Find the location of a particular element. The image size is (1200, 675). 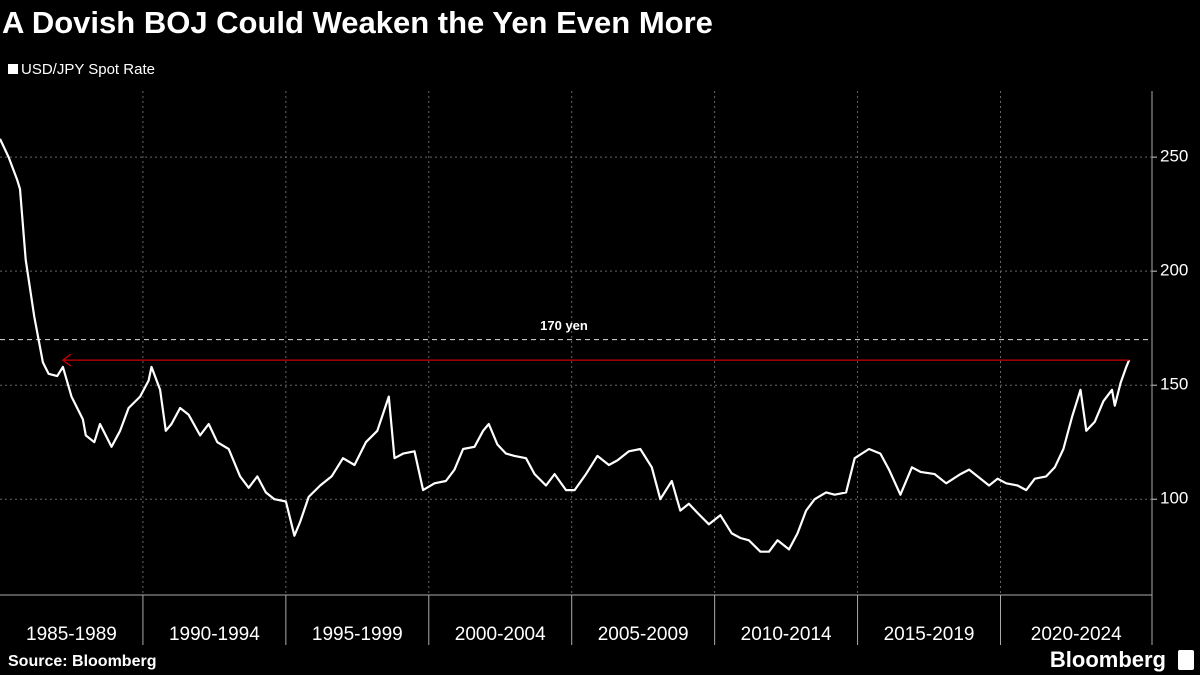

source: Source: Bloomberg is located at coordinates (82, 661).